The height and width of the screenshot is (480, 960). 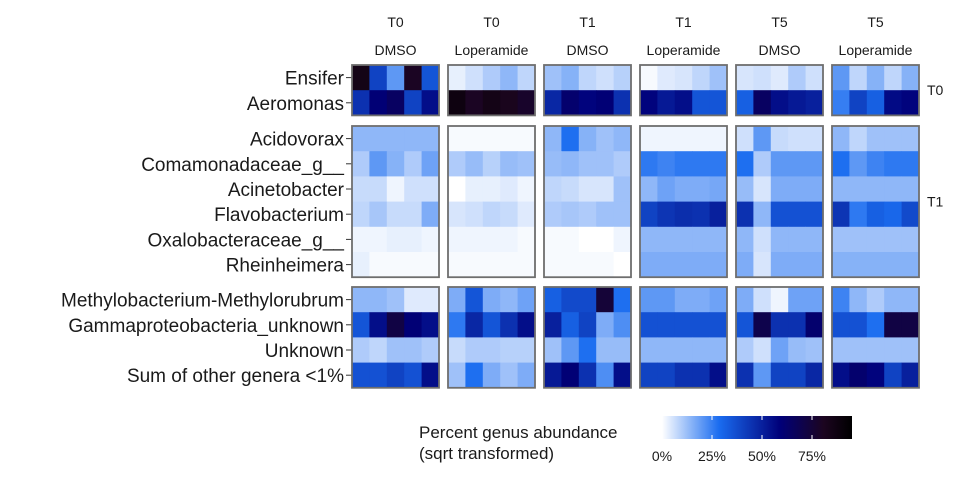 What do you see at coordinates (202, 301) in the screenshot?
I see `row-label: Methylobacterium-Methylorubrum` at bounding box center [202, 301].